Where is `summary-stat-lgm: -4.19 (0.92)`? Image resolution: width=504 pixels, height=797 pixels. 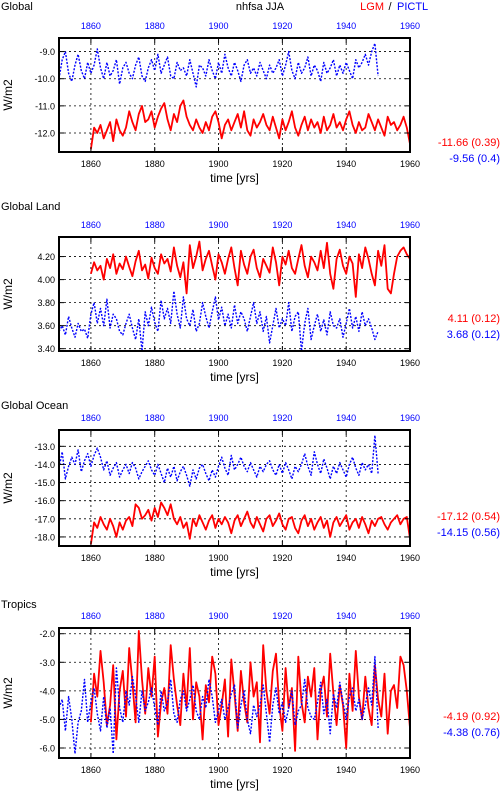
summary-stat-lgm: -4.19 (0.92) is located at coordinates (471, 717).